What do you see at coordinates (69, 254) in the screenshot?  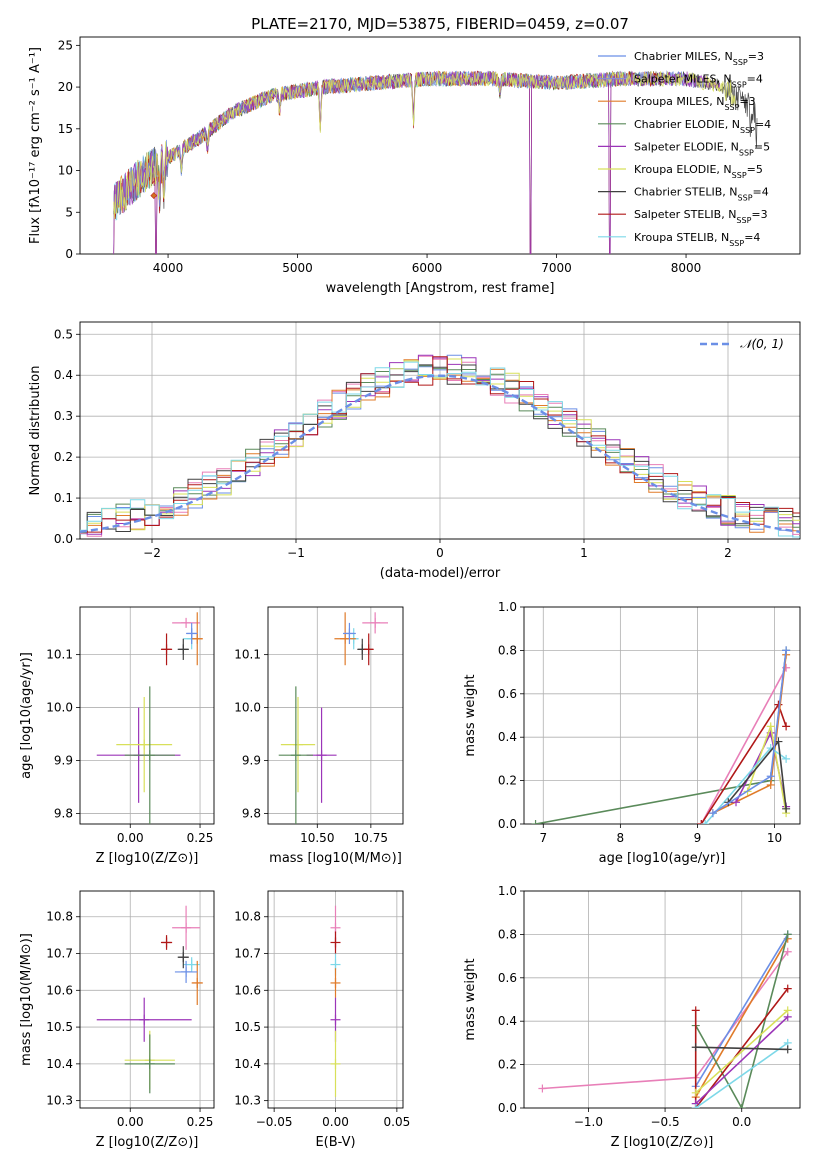 I see `y-tick-label: 0` at bounding box center [69, 254].